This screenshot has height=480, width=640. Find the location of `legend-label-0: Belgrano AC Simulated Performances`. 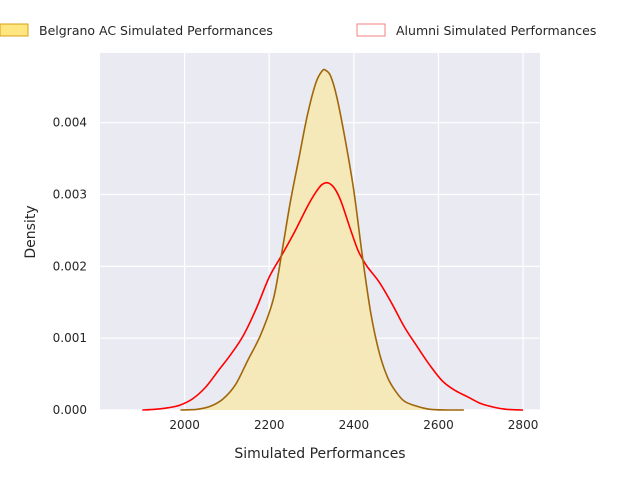

legend-label-0: Belgrano AC Simulated Performances is located at coordinates (156, 30).